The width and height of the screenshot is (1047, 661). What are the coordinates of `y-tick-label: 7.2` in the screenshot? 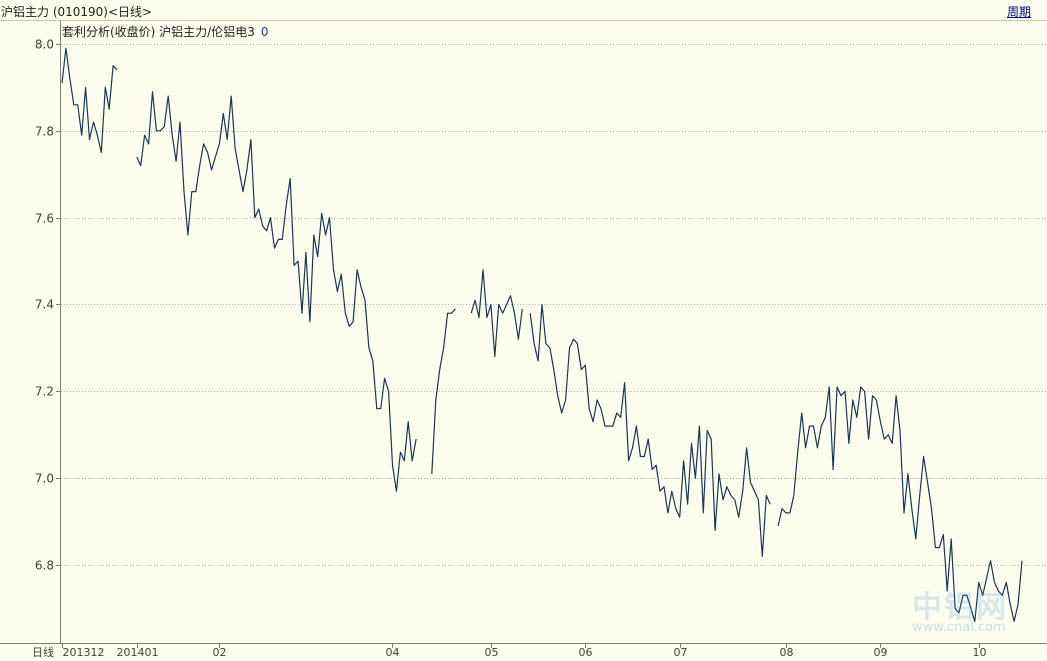 It's located at (44, 392).